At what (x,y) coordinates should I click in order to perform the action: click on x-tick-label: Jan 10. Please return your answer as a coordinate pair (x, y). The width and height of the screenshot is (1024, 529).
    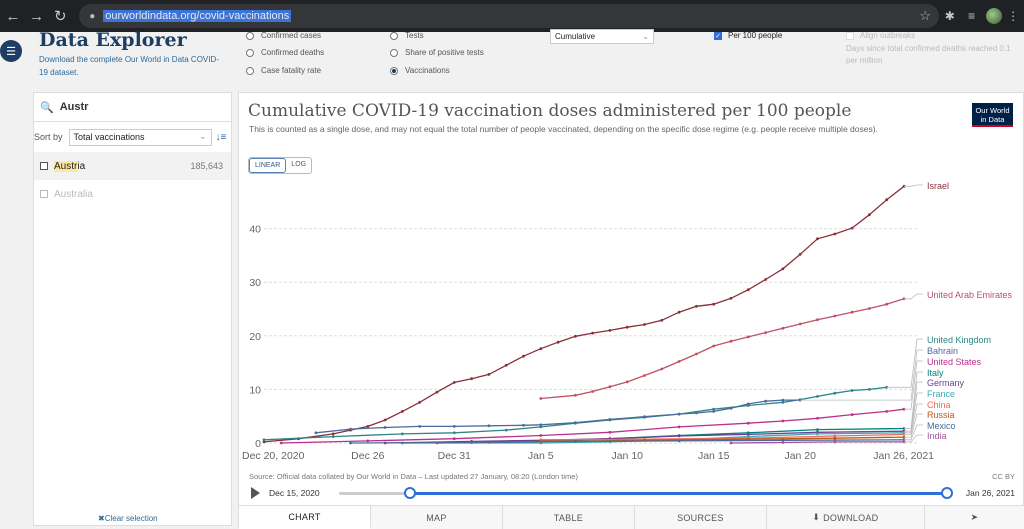
    Looking at the image, I should click on (627, 456).